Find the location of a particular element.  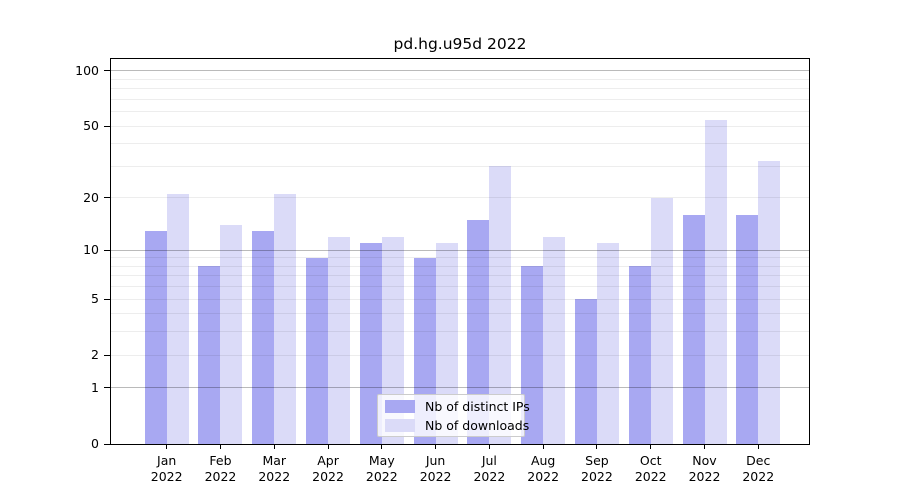

x-tick-feb is located at coordinates (220, 446).